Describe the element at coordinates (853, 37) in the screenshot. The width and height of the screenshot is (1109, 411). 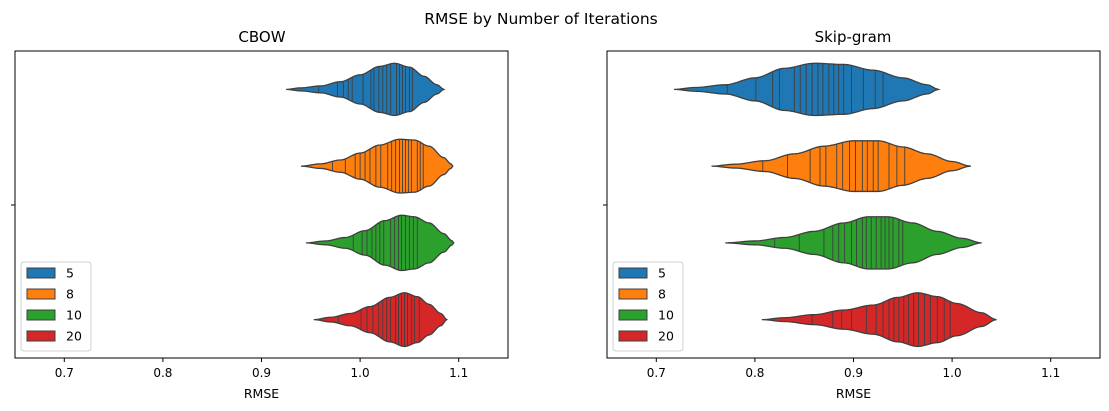
I see `skip-gram-panel-title: Skip-gram` at that location.